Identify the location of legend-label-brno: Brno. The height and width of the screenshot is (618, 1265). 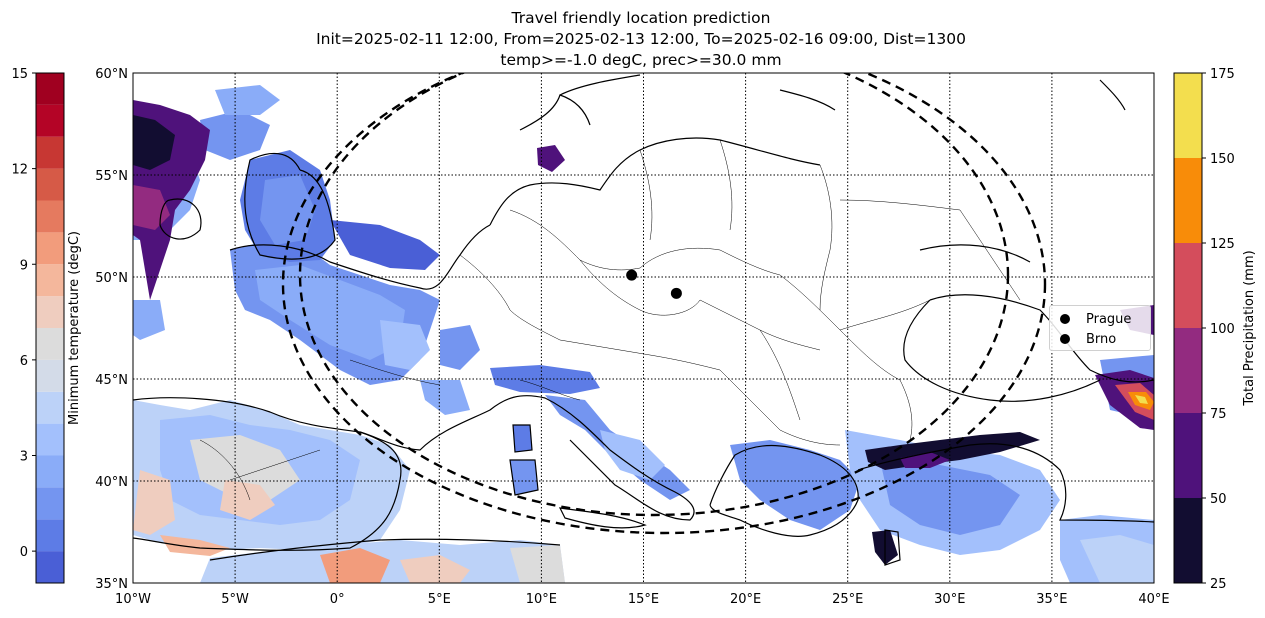
(1101, 339).